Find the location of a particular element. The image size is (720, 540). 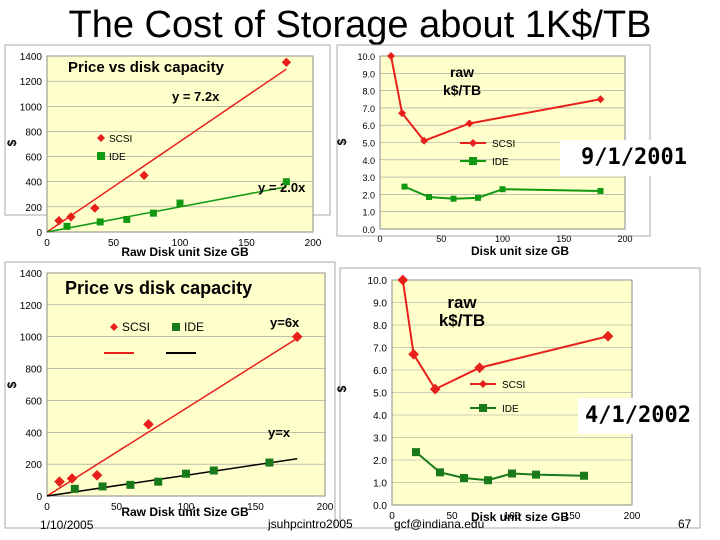

y-tick-label-0-4: 800 is located at coordinates (33, 132).